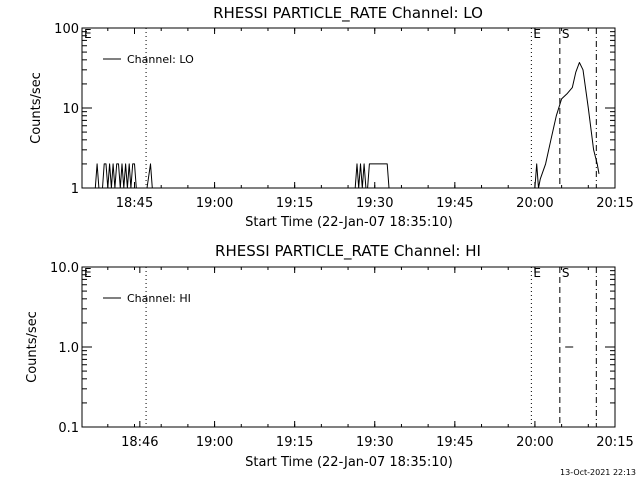 This screenshot has height=480, width=640. I want to click on footer-timestamp: 13-Oct-2021 22:13, so click(598, 472).